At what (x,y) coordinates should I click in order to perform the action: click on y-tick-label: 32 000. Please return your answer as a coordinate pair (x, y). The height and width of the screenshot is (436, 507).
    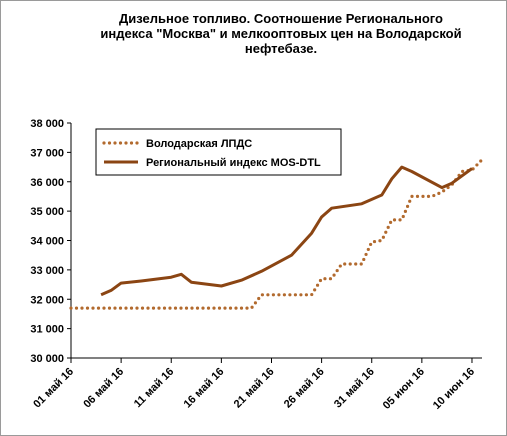
    Looking at the image, I should click on (47, 300).